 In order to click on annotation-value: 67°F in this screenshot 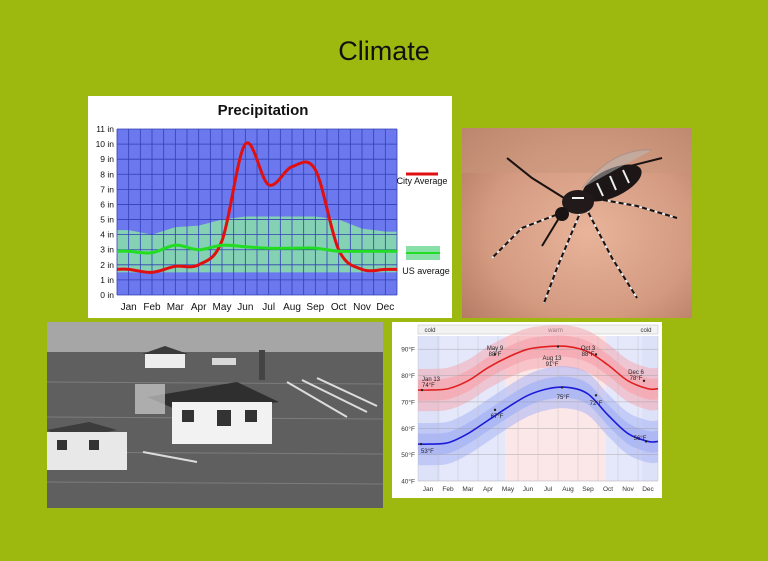, I will do `click(497, 417)`.